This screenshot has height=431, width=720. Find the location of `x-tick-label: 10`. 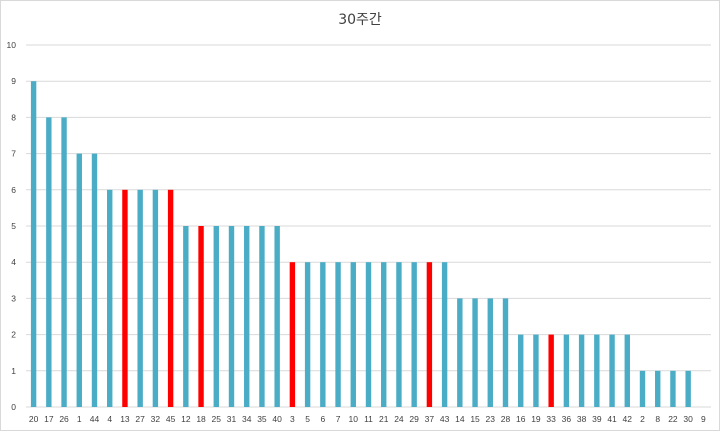

x-tick-label: 10 is located at coordinates (354, 419).